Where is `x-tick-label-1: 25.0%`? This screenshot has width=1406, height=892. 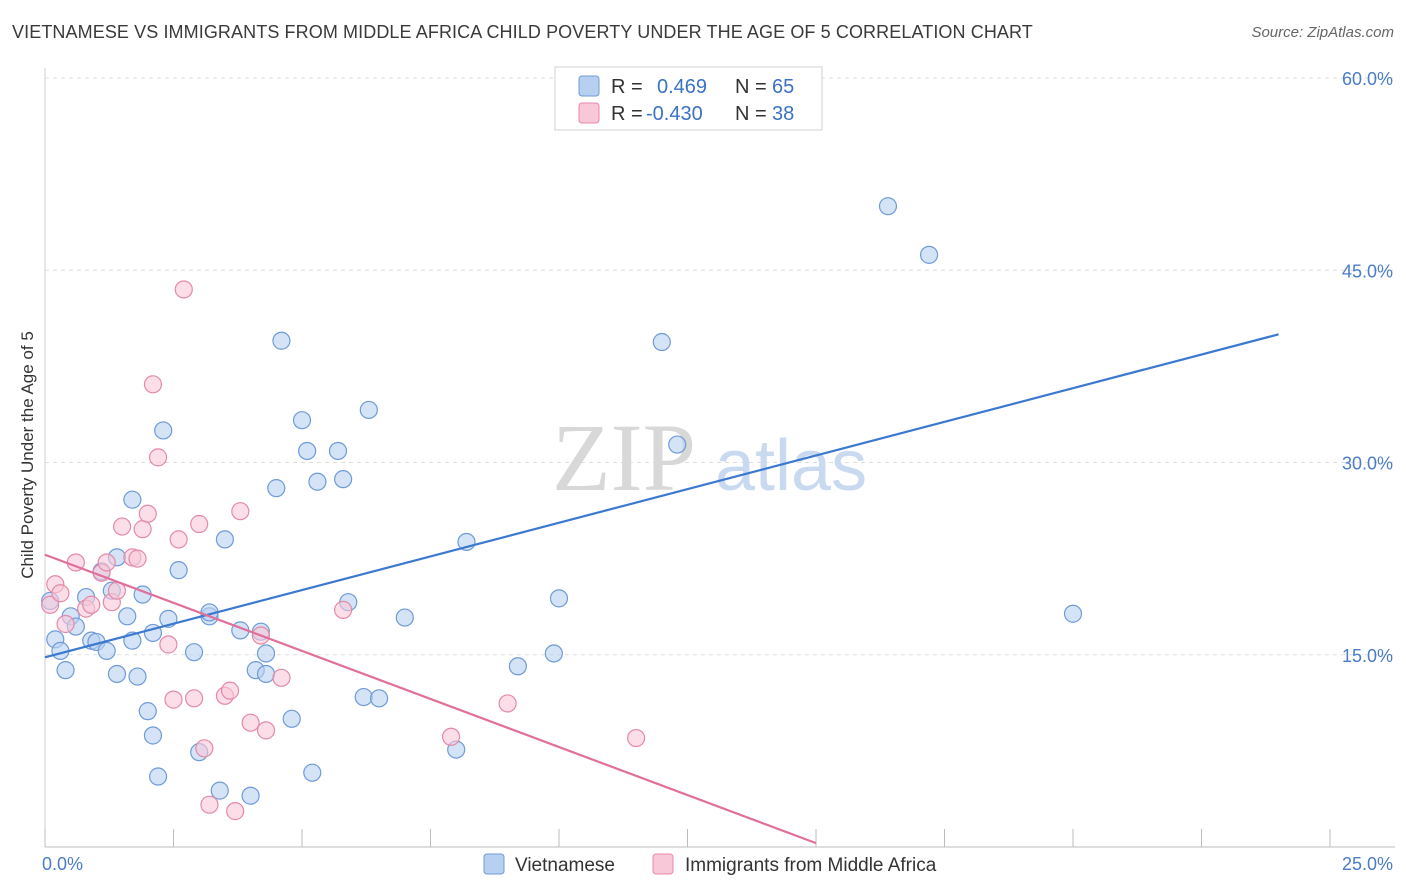
x-tick-label-1: 25.0% is located at coordinates (1367, 864).